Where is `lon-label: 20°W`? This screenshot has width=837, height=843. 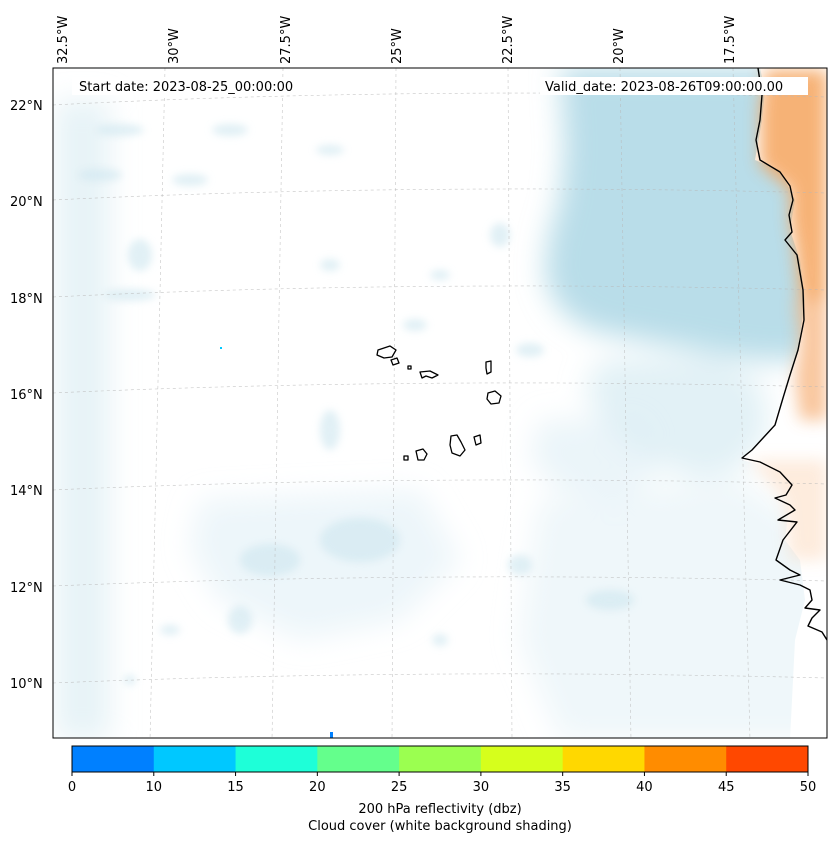 lon-label: 20°W is located at coordinates (619, 46).